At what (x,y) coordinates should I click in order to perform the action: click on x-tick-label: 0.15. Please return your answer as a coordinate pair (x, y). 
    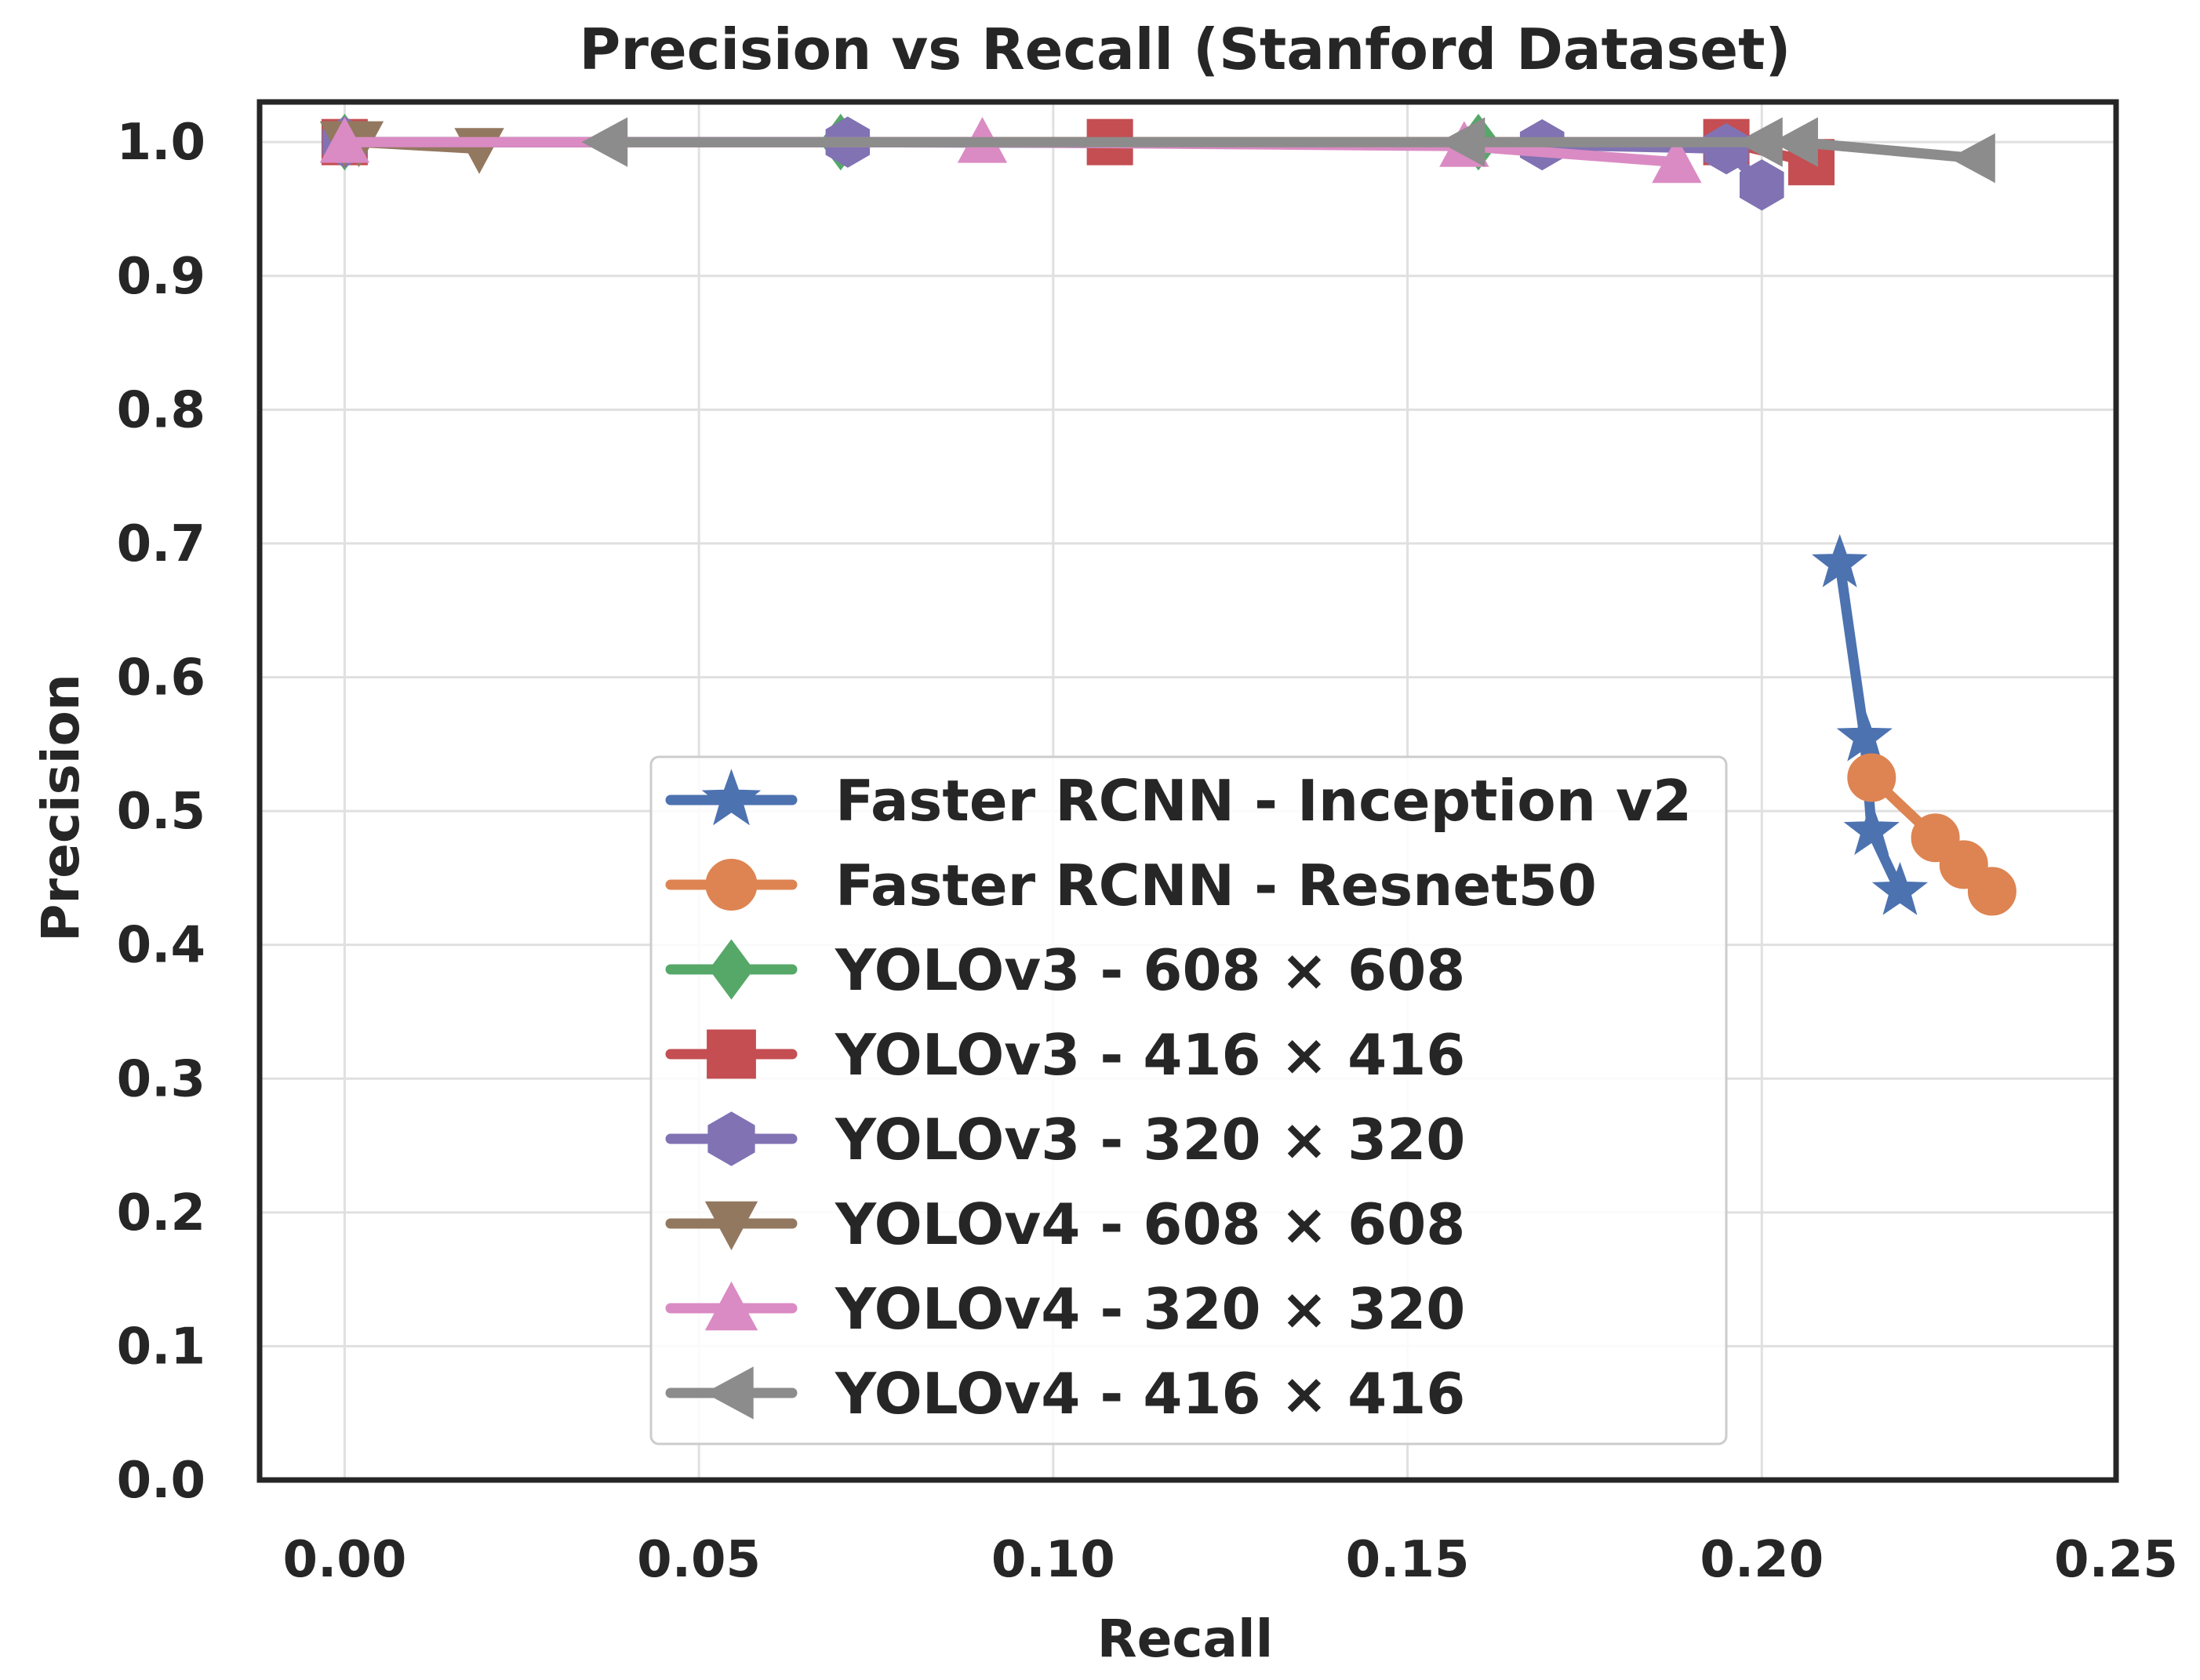
    Looking at the image, I should click on (1408, 1560).